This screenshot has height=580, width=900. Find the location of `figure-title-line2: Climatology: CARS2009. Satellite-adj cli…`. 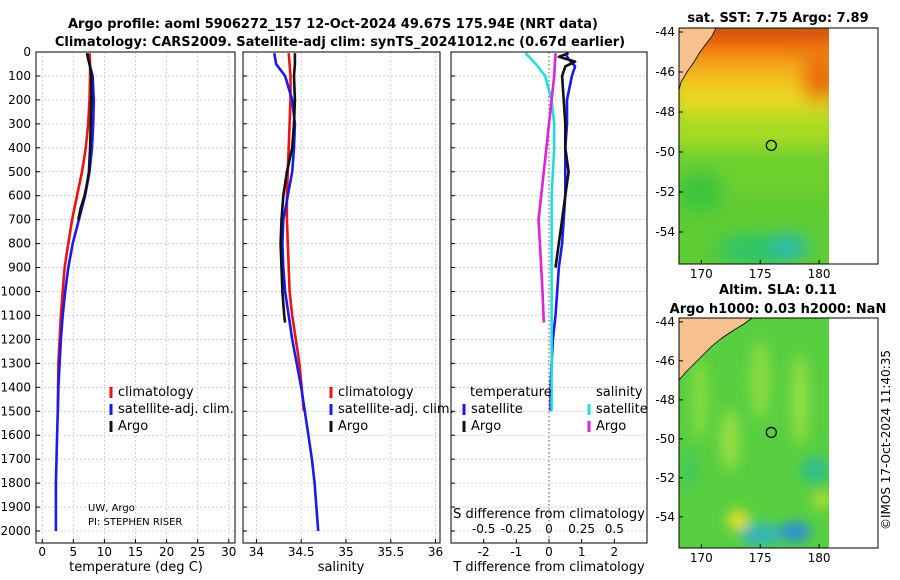

figure-title-line2: Climatology: CARS2009. Satellite-adj cli… is located at coordinates (340, 42).